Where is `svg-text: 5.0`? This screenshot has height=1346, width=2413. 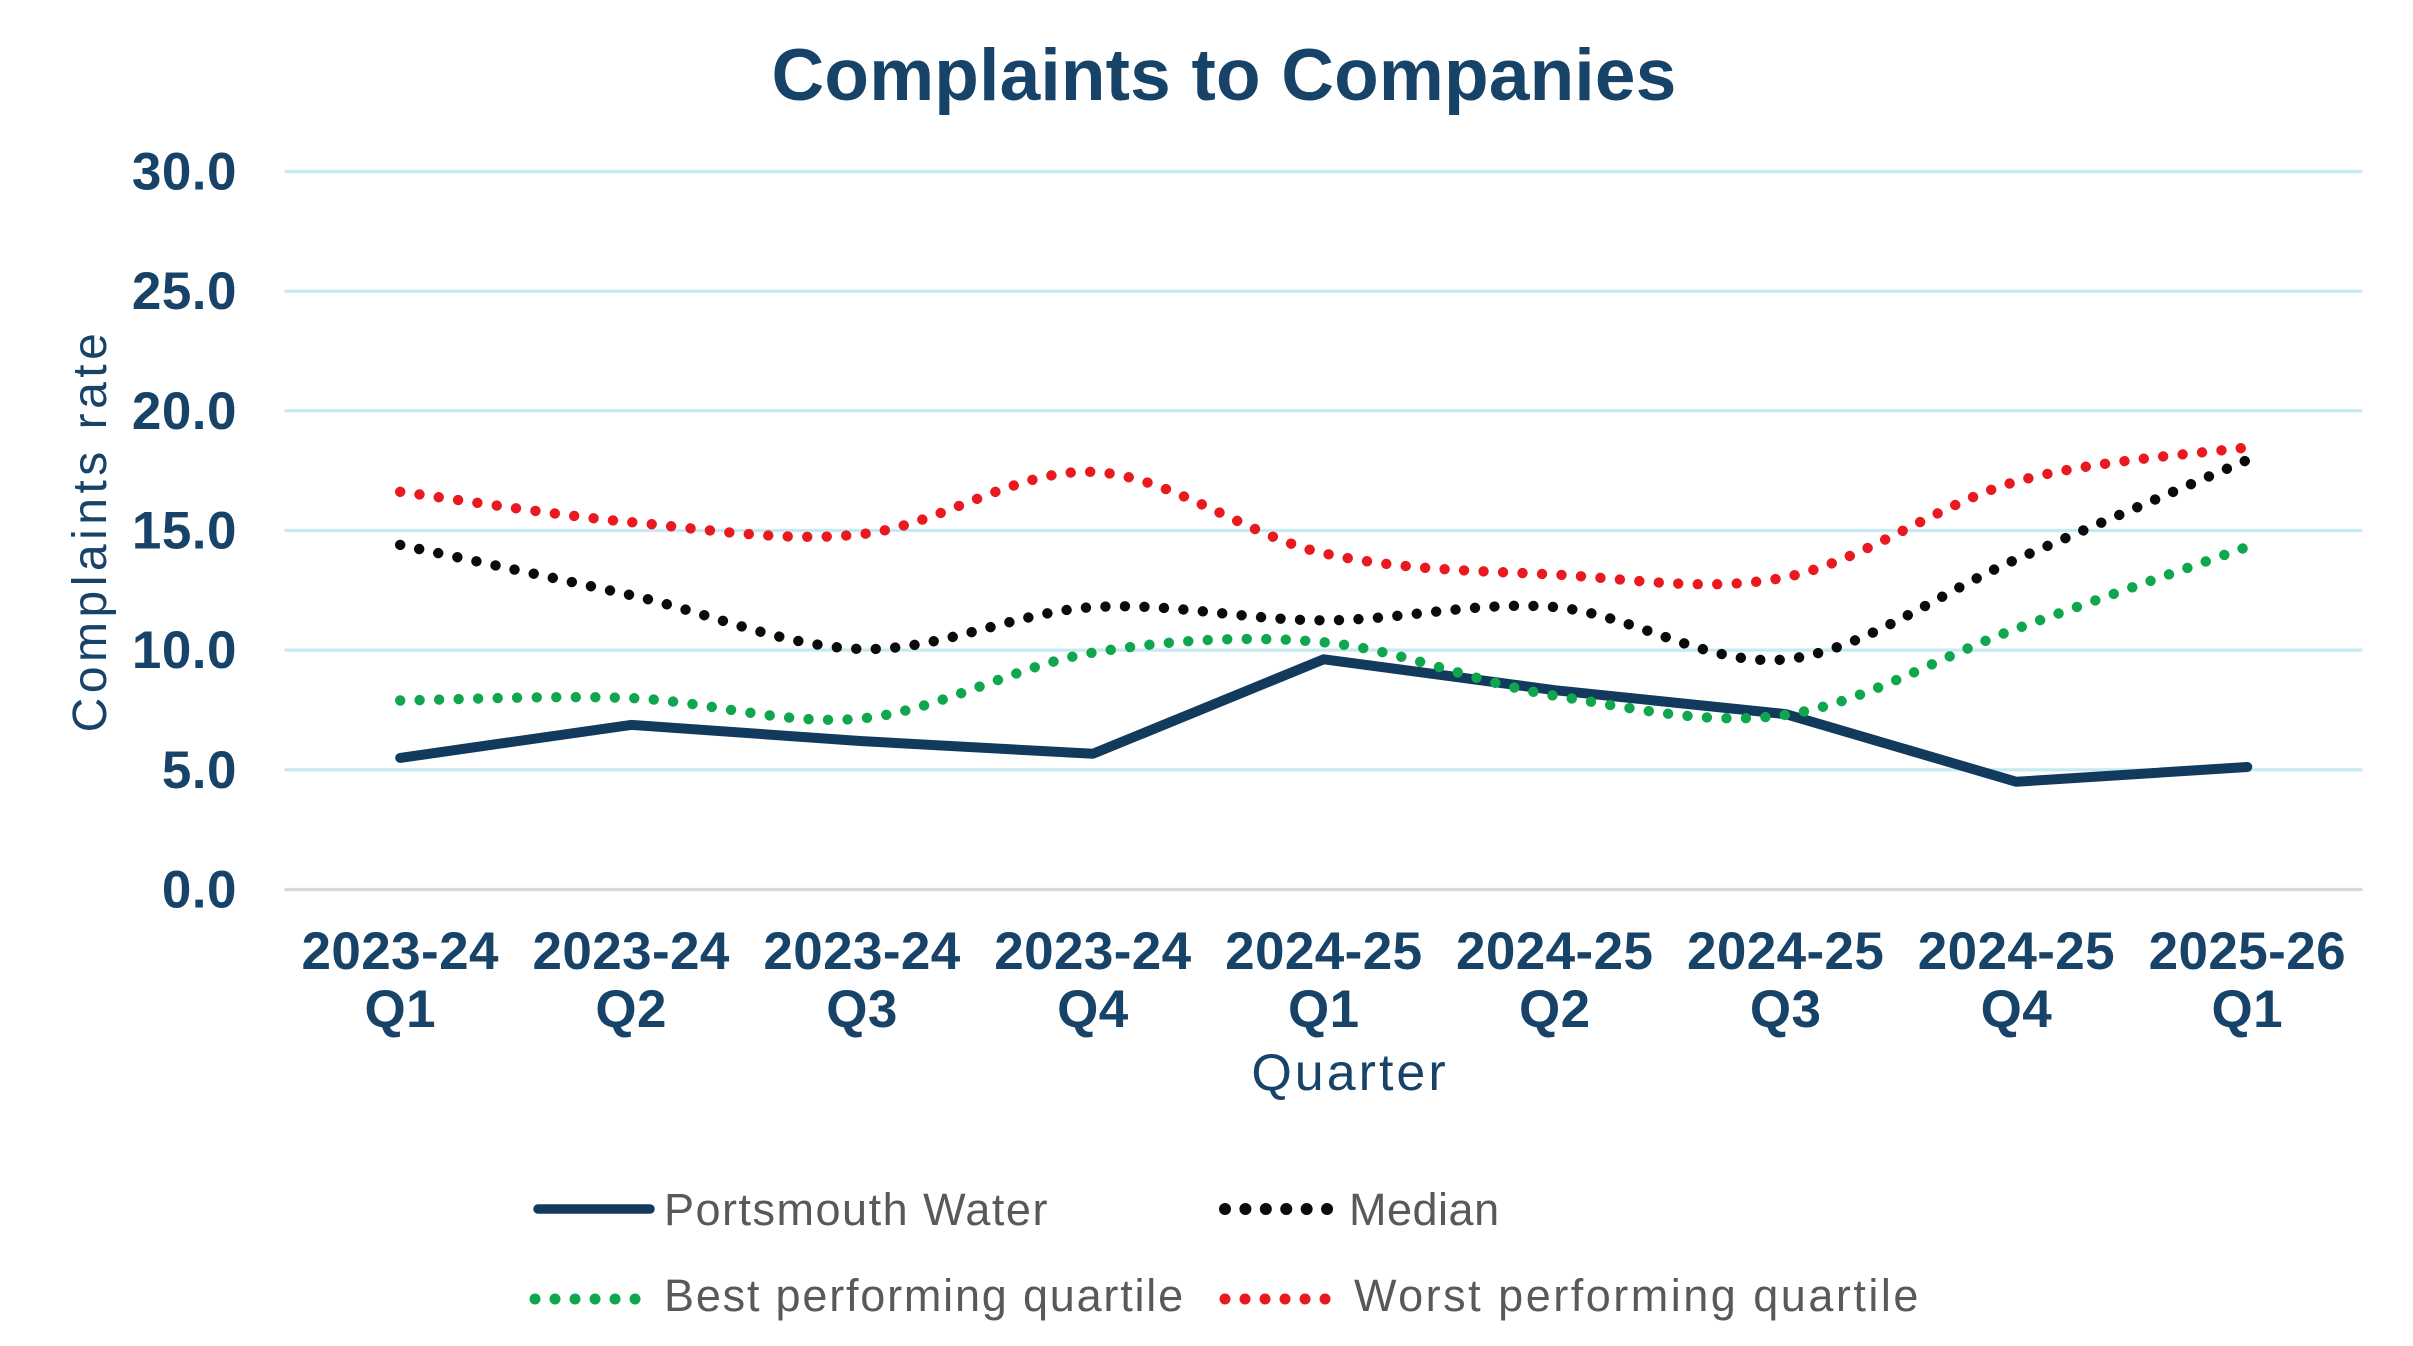
svg-text: 5.0 is located at coordinates (199, 770).